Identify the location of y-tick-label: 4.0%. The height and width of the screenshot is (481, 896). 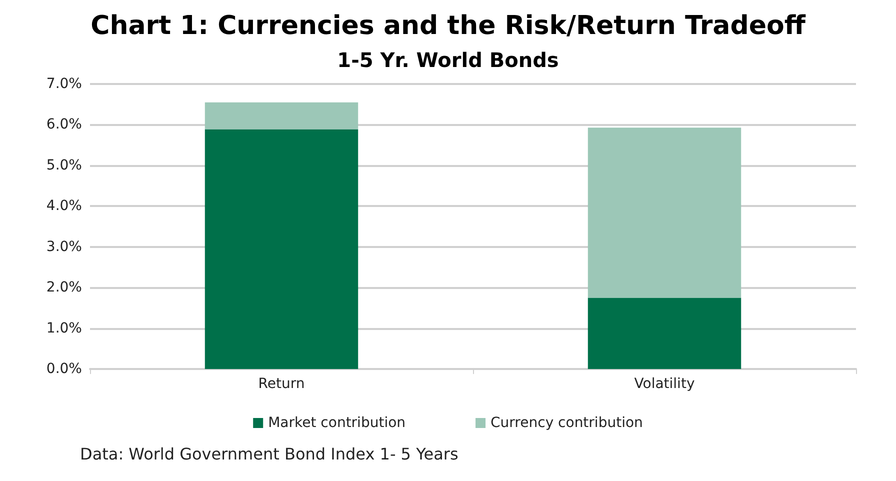
(64, 206).